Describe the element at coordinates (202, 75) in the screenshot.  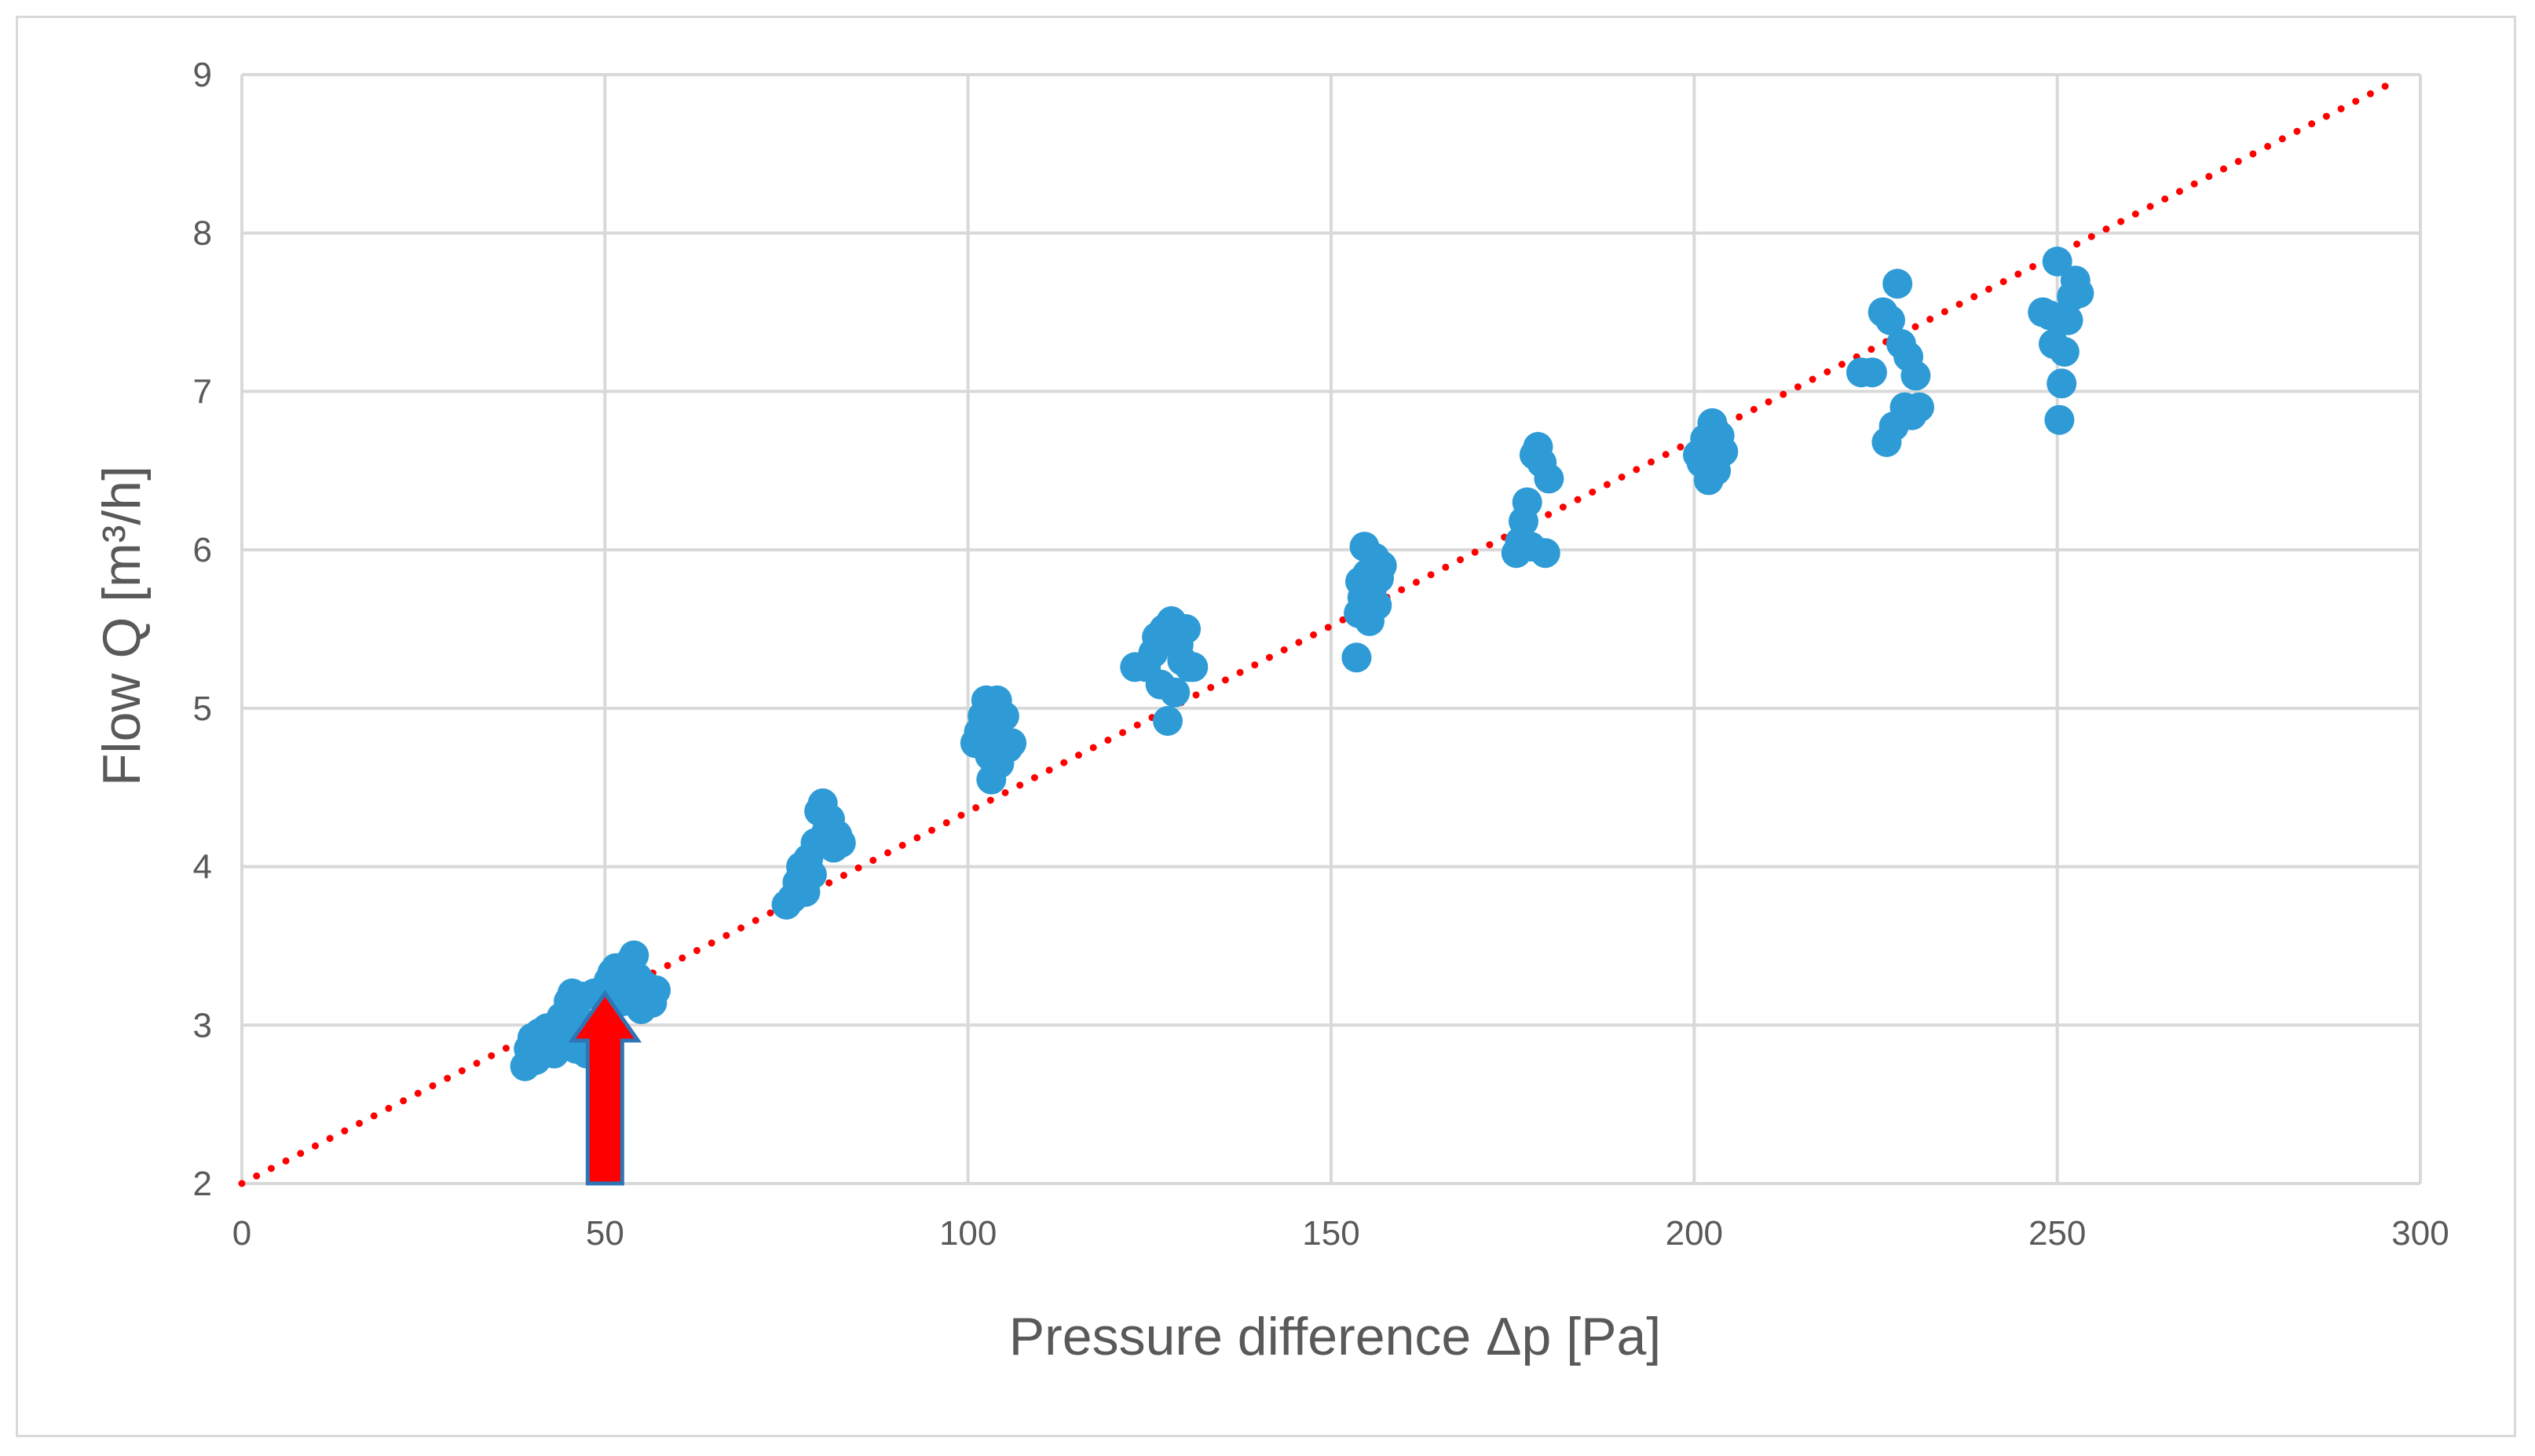
I see `y-tick-label: 9` at that location.